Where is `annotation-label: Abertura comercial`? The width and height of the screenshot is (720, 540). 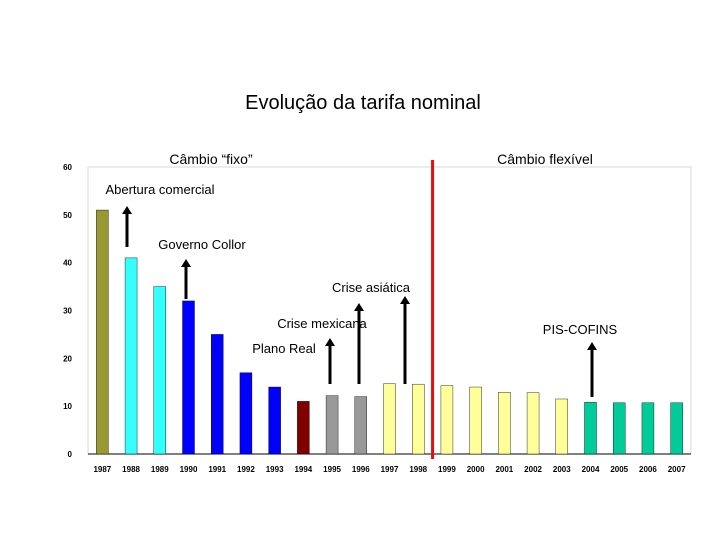
annotation-label: Abertura comercial is located at coordinates (159, 189).